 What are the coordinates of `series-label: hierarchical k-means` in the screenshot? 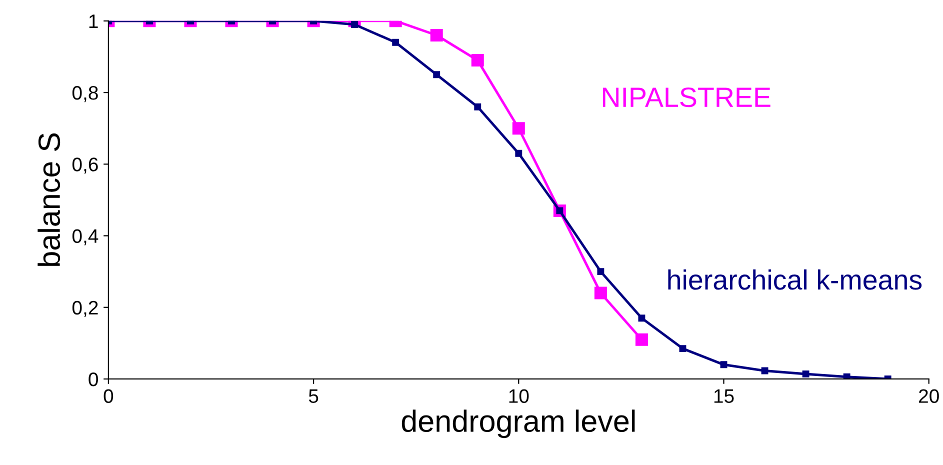 It's located at (795, 279).